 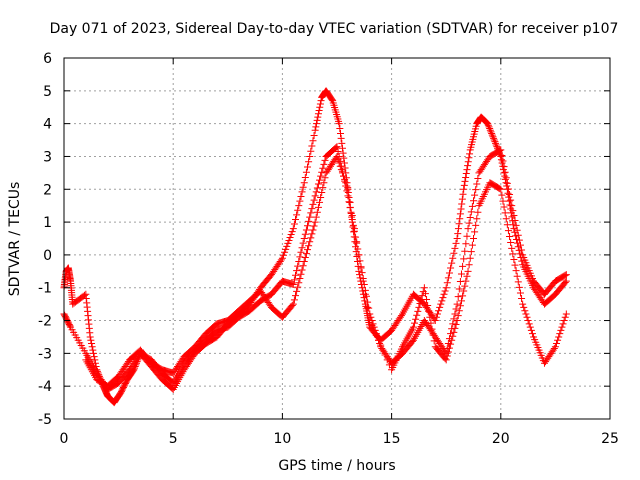 I want to click on y-axis-title: SDTVAR / TECUs, so click(x=15, y=239).